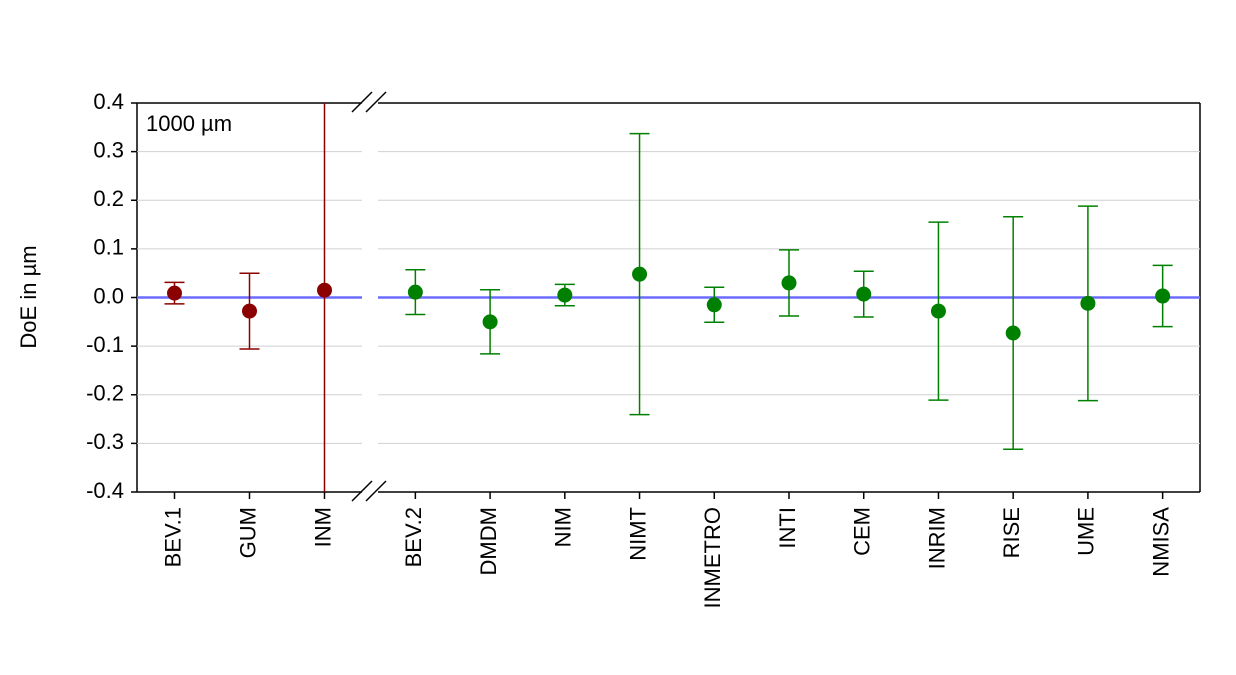 The width and height of the screenshot is (1236, 675). What do you see at coordinates (862, 531) in the screenshot?
I see `x-tick-label: CEM` at bounding box center [862, 531].